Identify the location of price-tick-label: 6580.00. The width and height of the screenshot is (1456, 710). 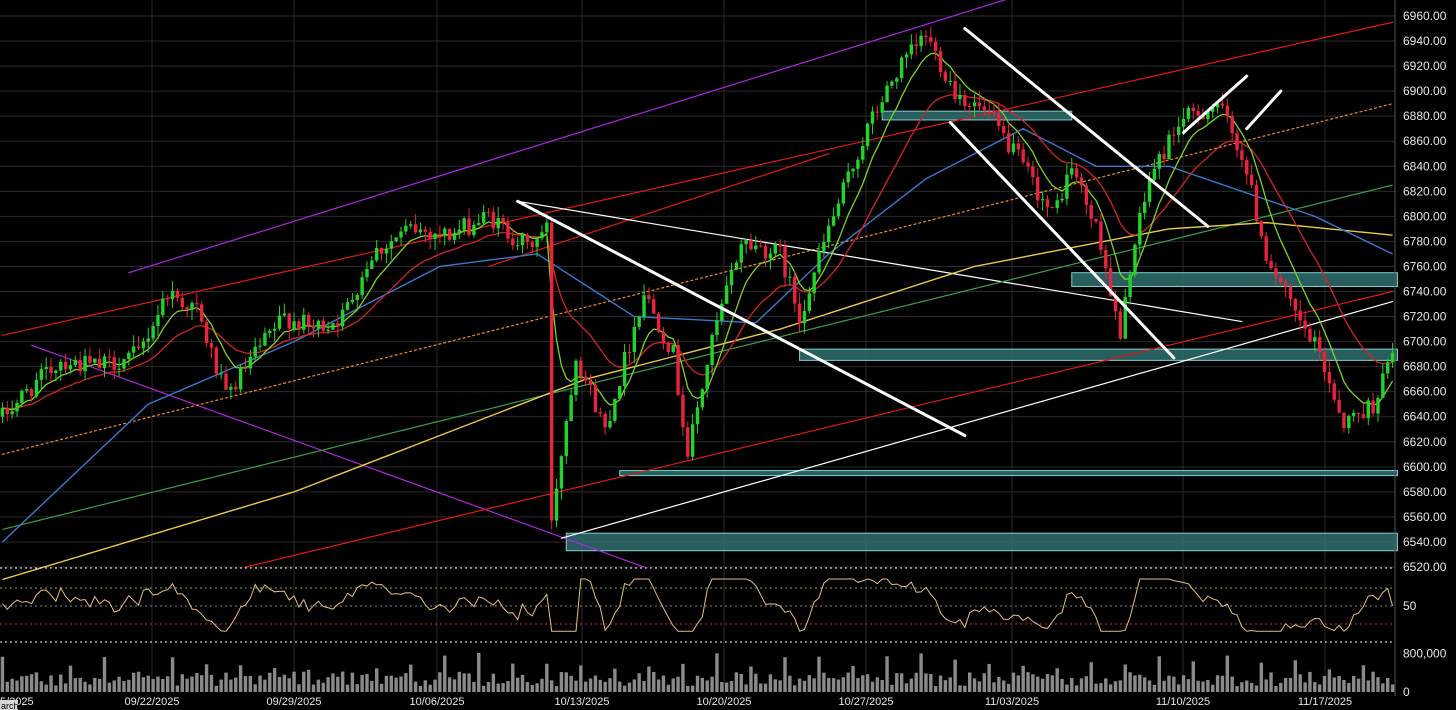
(1425, 492).